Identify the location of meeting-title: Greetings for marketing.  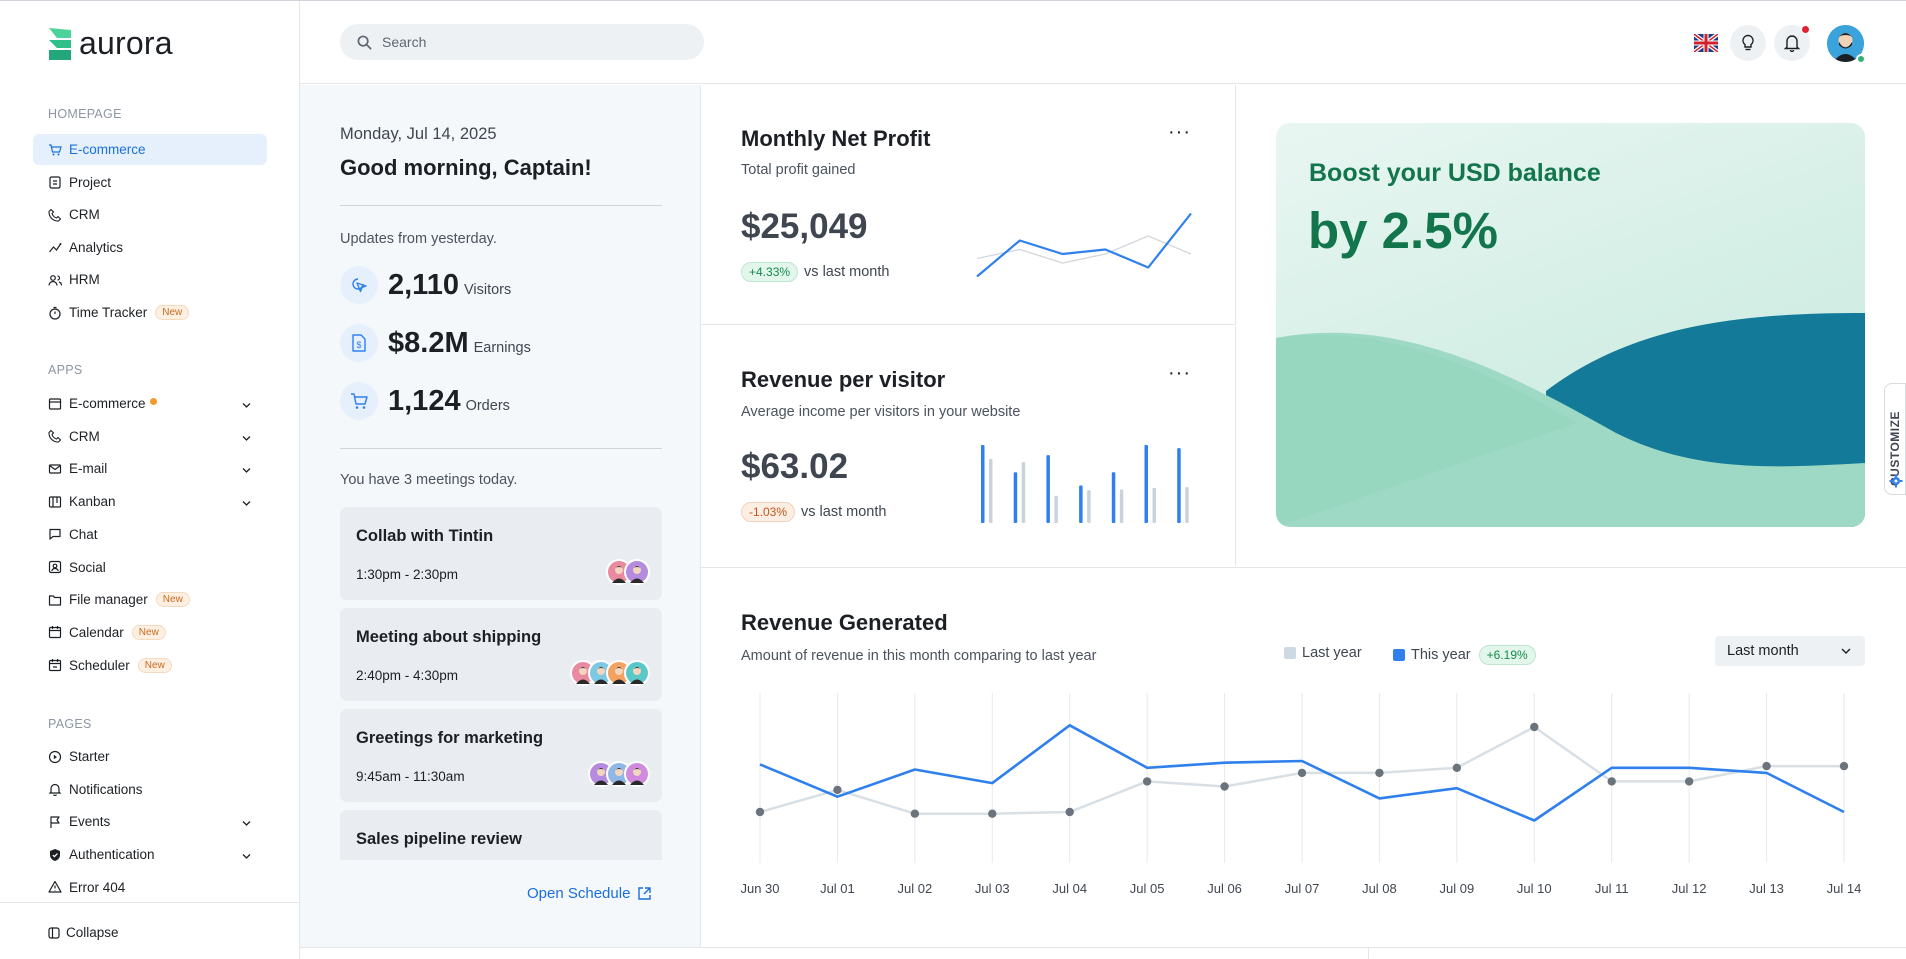
(450, 738).